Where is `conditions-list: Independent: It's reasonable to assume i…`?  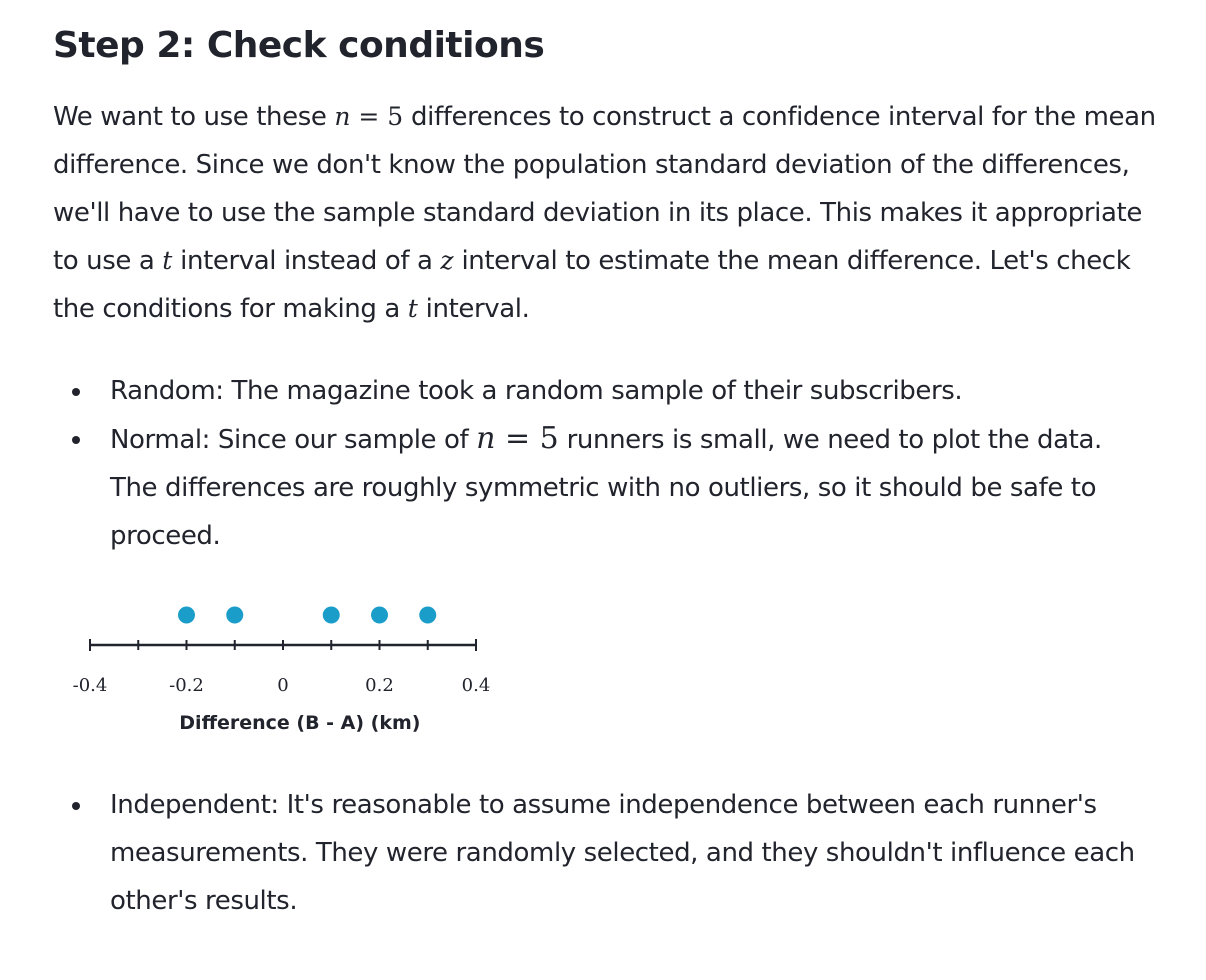 conditions-list: Independent: It's reasonable to assume i… is located at coordinates (605, 853).